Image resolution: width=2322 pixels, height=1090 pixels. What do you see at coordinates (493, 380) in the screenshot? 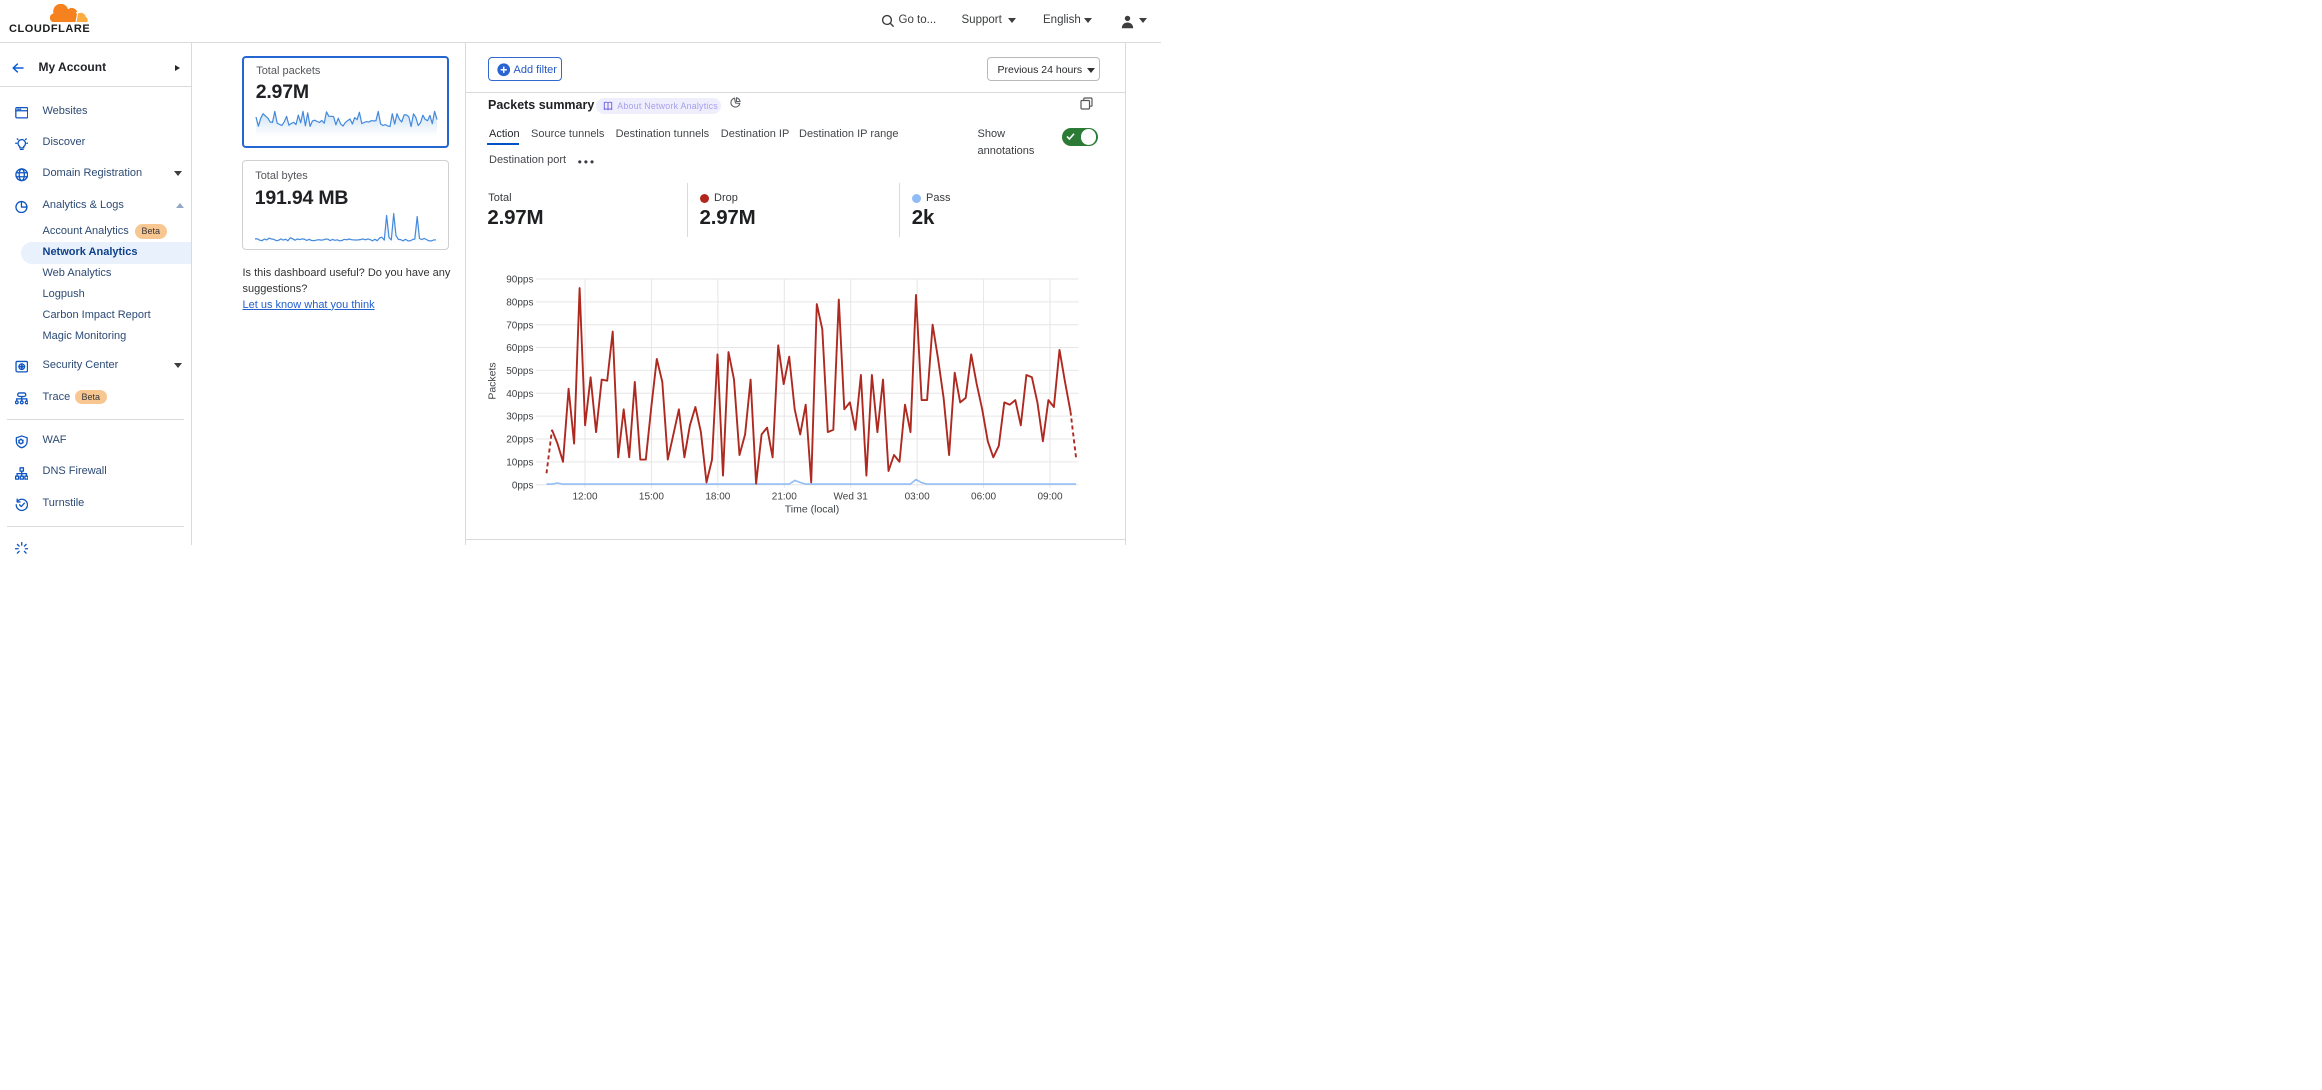
I see `svg-text: Packets` at bounding box center [493, 380].